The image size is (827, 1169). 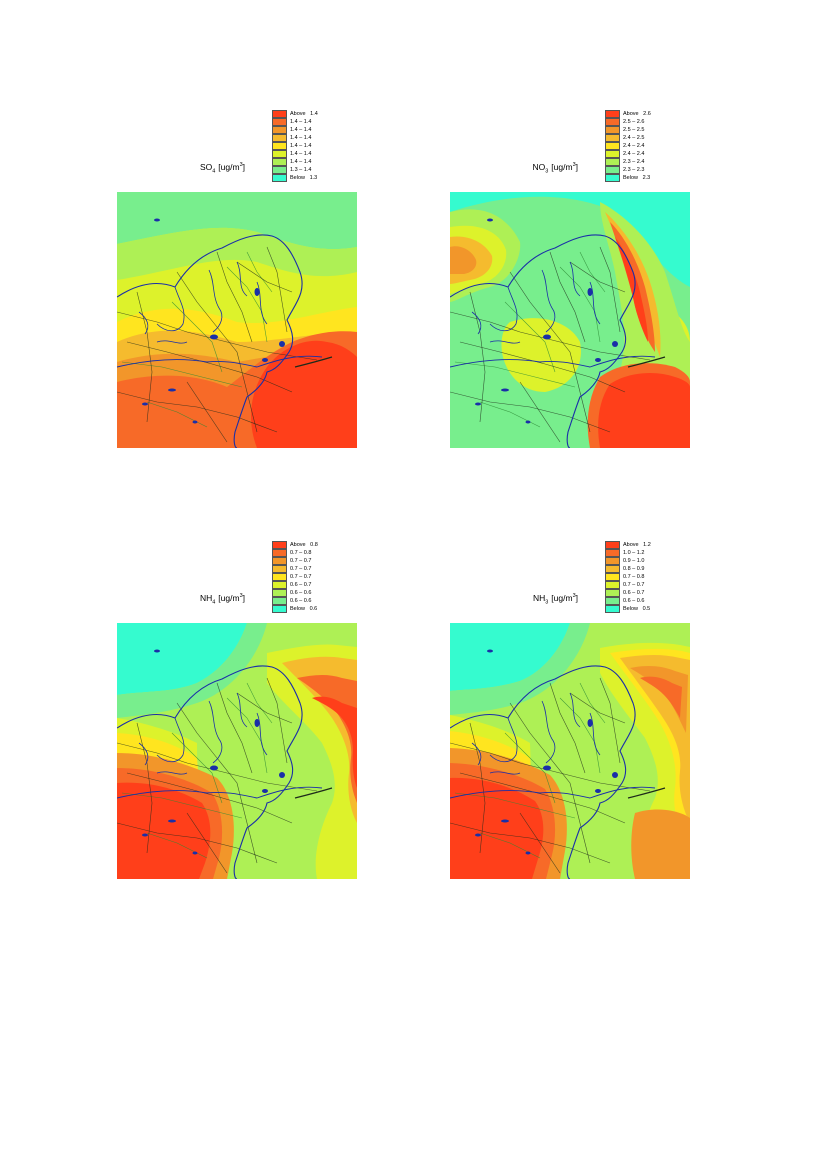 What do you see at coordinates (637, 114) in the screenshot?
I see `legend-label: Above 2.6` at bounding box center [637, 114].